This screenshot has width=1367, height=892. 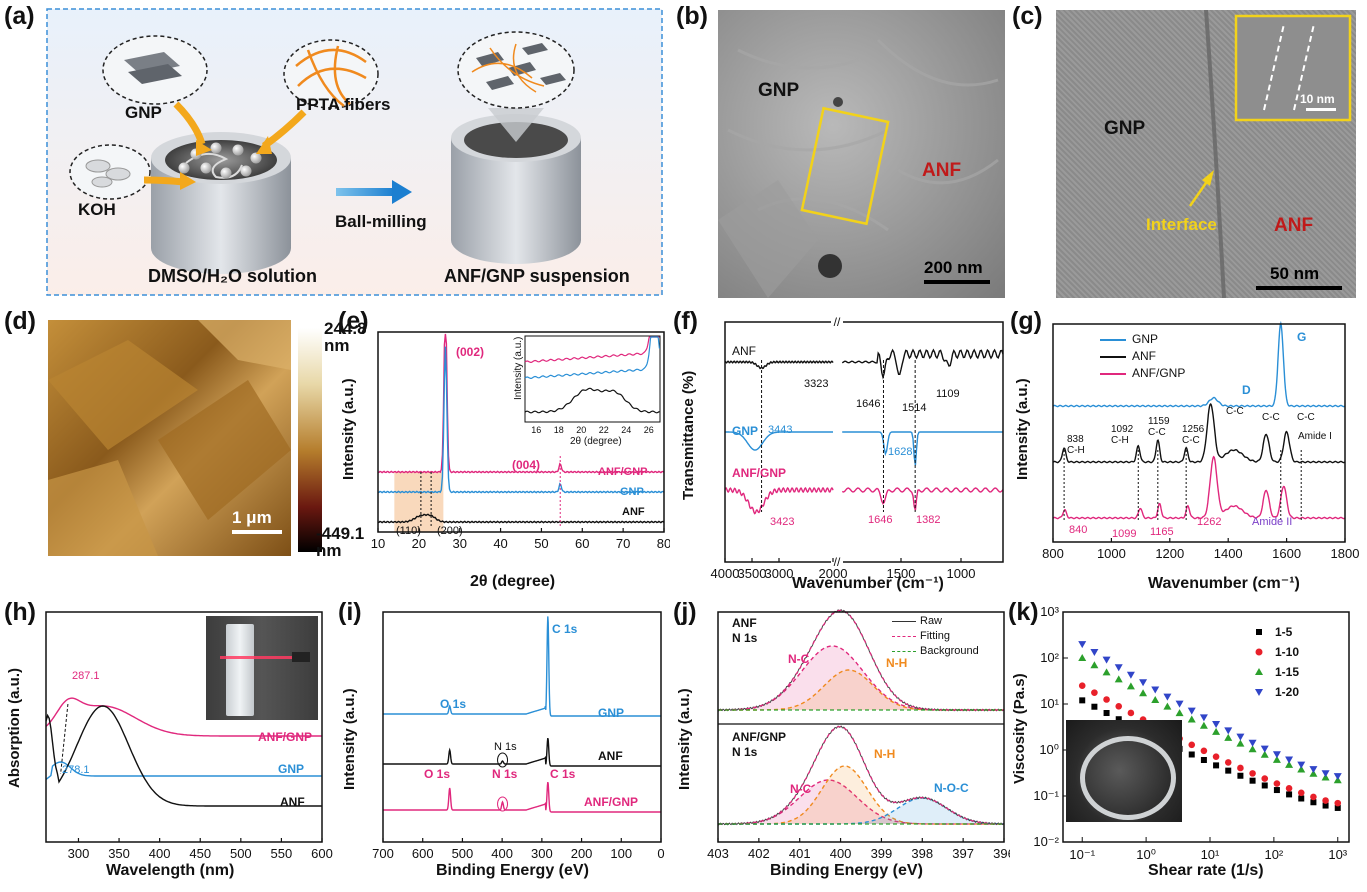 What do you see at coordinates (143, 112) in the screenshot?
I see `label-gnp: GNP` at bounding box center [143, 112].